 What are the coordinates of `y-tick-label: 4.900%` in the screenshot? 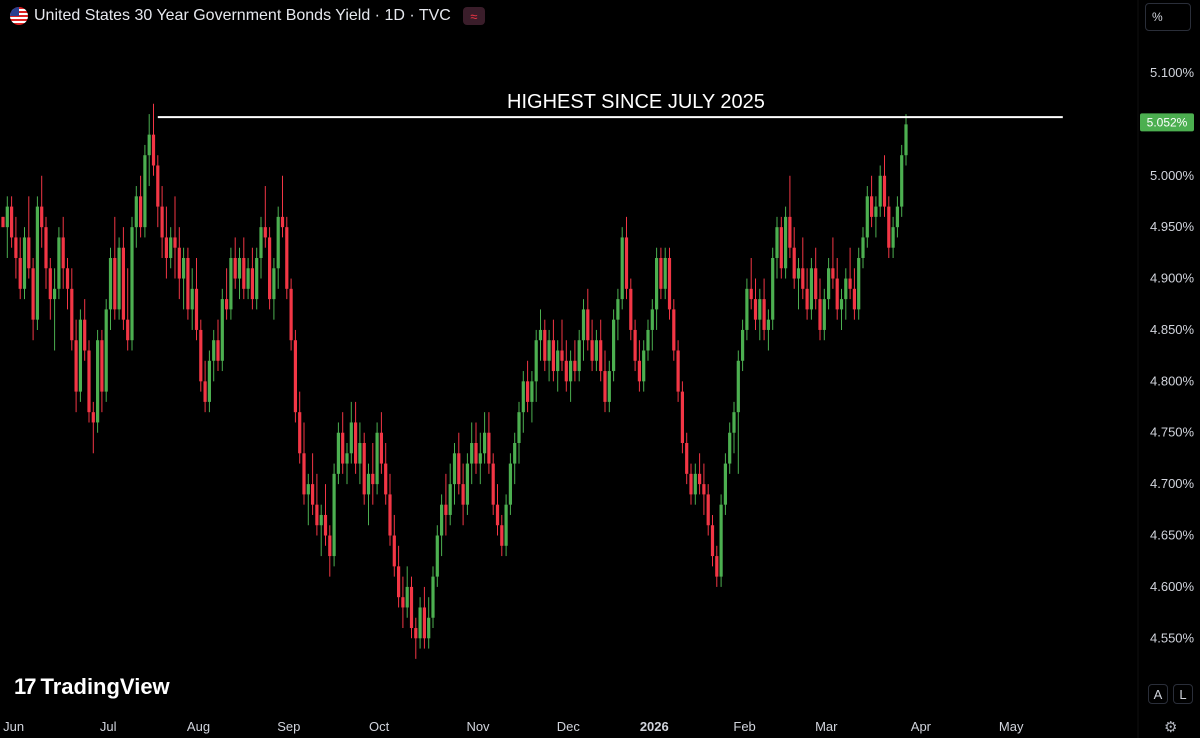 It's located at (1172, 278).